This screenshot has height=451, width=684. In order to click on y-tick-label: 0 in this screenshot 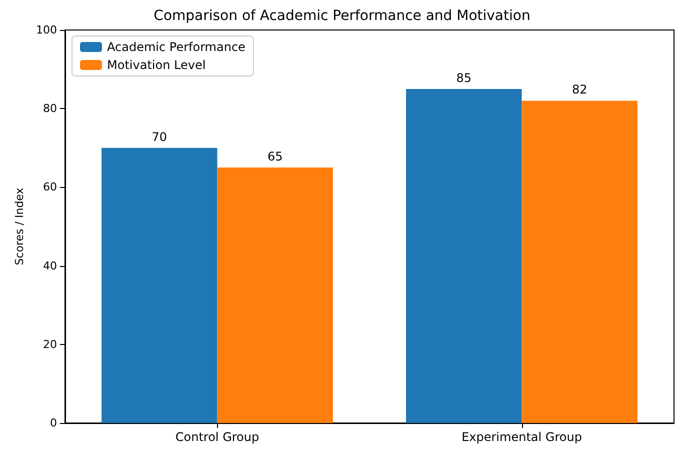, I will do `click(53, 423)`.